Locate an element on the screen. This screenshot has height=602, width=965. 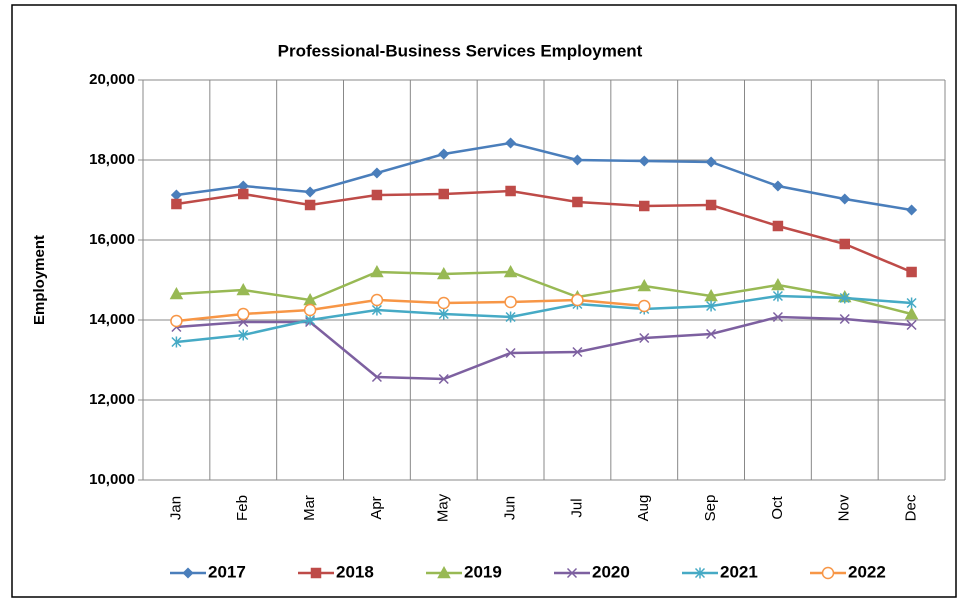
x-tick-label: May is located at coordinates (443, 507).